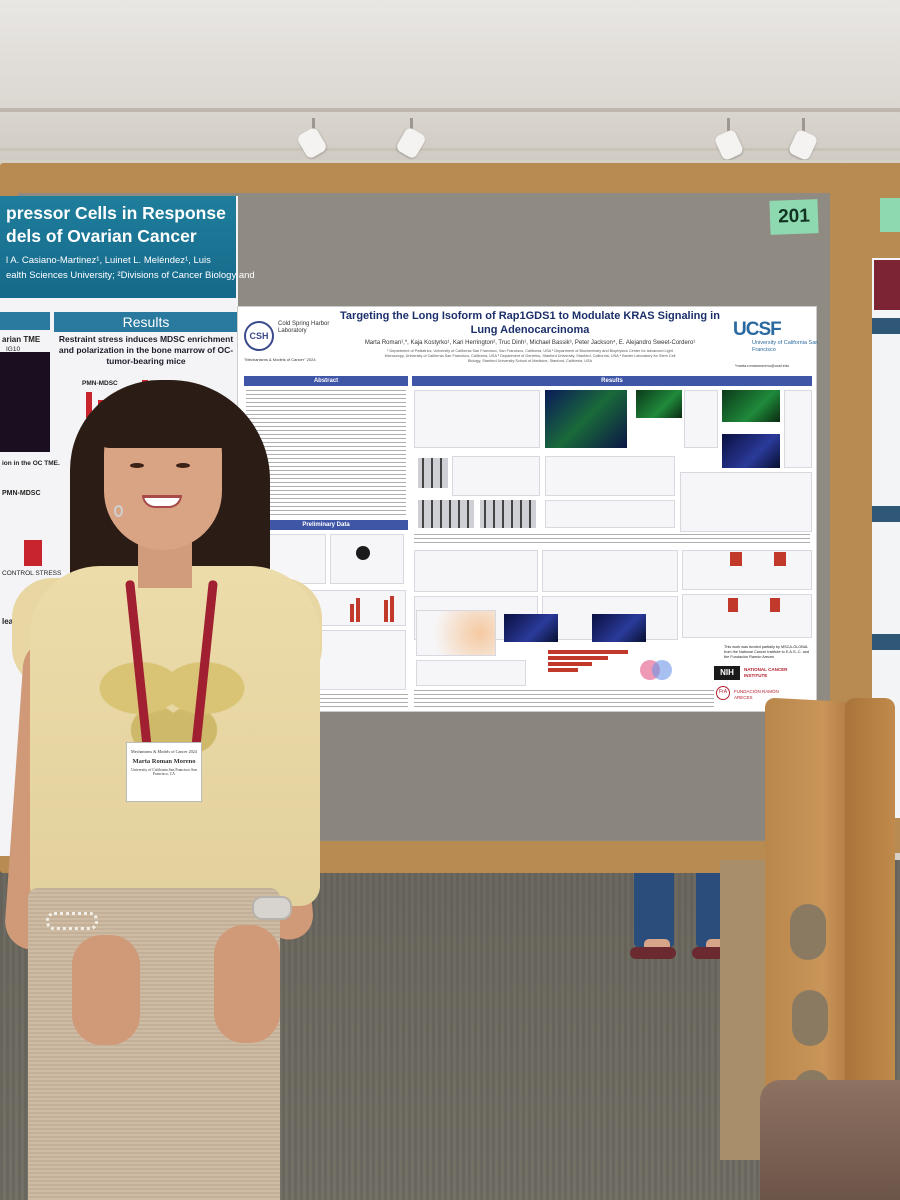  What do you see at coordinates (762, 366) in the screenshot?
I see `contact-email: *marta.romanmoreno@ucsf.edu` at bounding box center [762, 366].